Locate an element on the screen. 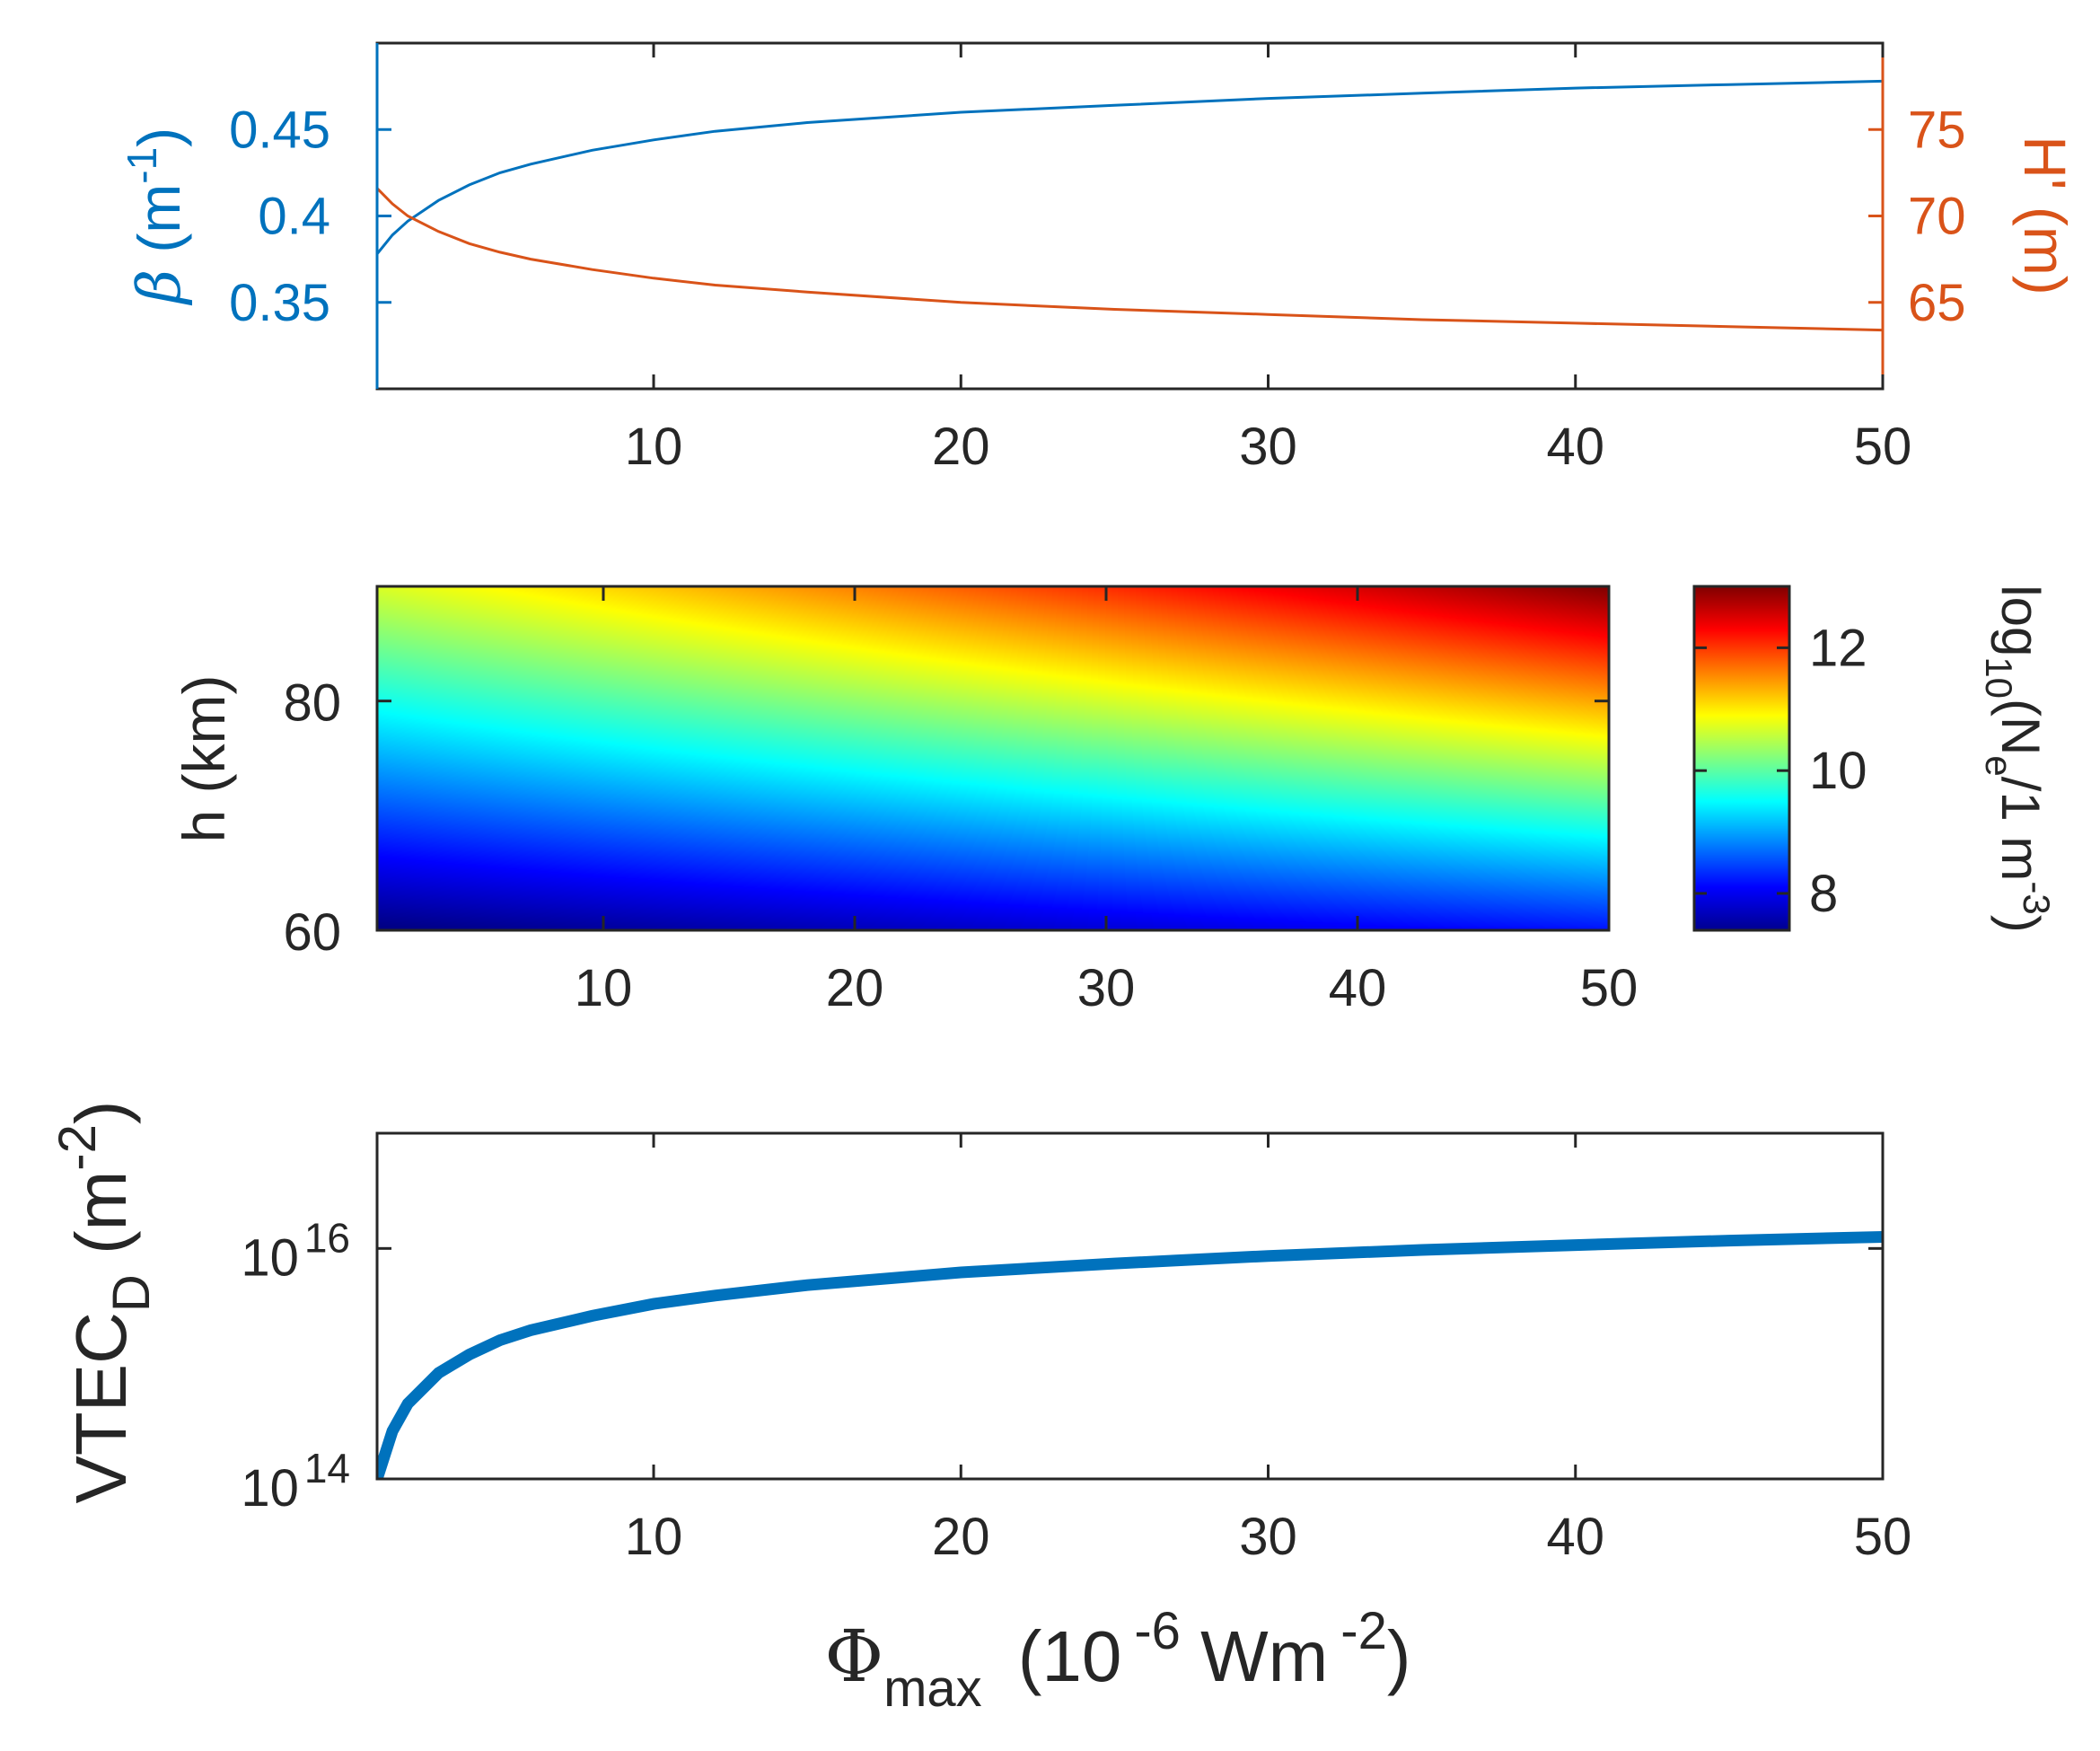  vtec-tick-label: 10 14 is located at coordinates (296, 1482).